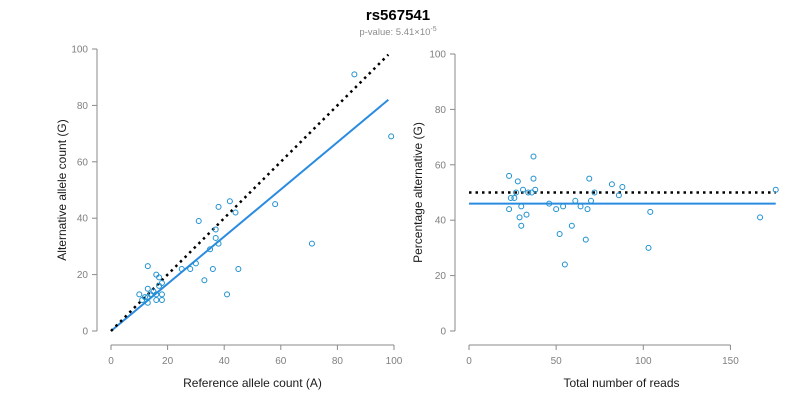 This screenshot has width=800, height=405. What do you see at coordinates (418, 192) in the screenshot?
I see `y-axis-label: Percentage alternative (G)` at bounding box center [418, 192].